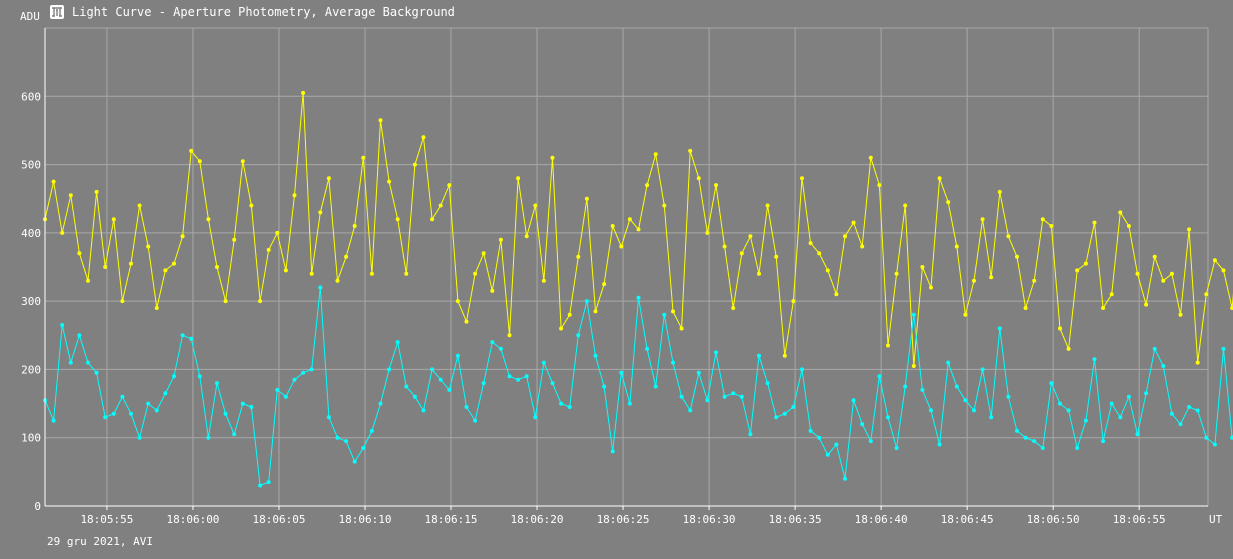 The height and width of the screenshot is (559, 1233). What do you see at coordinates (37, 506) in the screenshot?
I see `y-tick-label: 0` at bounding box center [37, 506].